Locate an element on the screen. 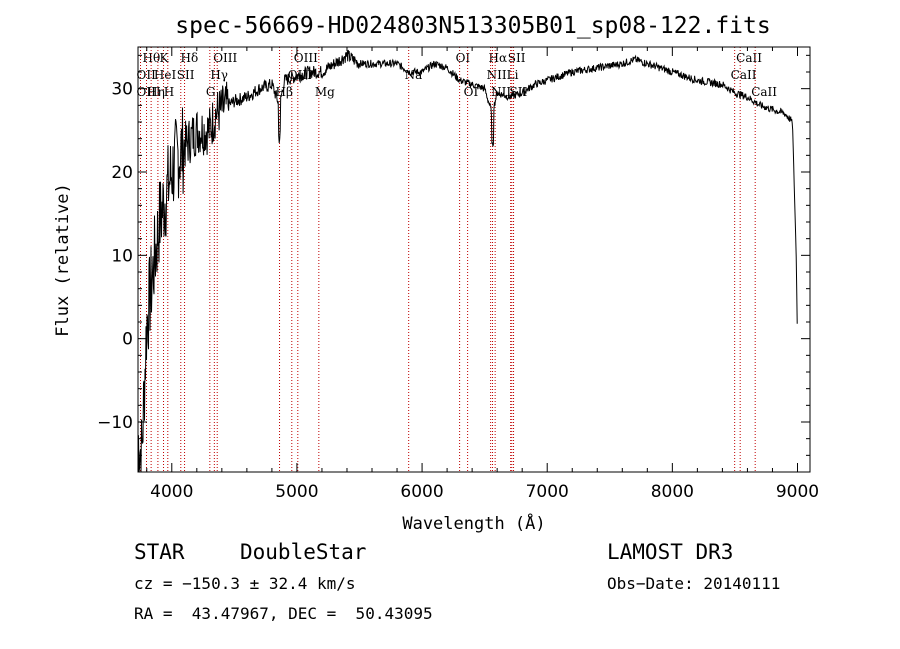 The height and width of the screenshot is (649, 900). survey-name: LAMOST DR3 is located at coordinates (670, 552).